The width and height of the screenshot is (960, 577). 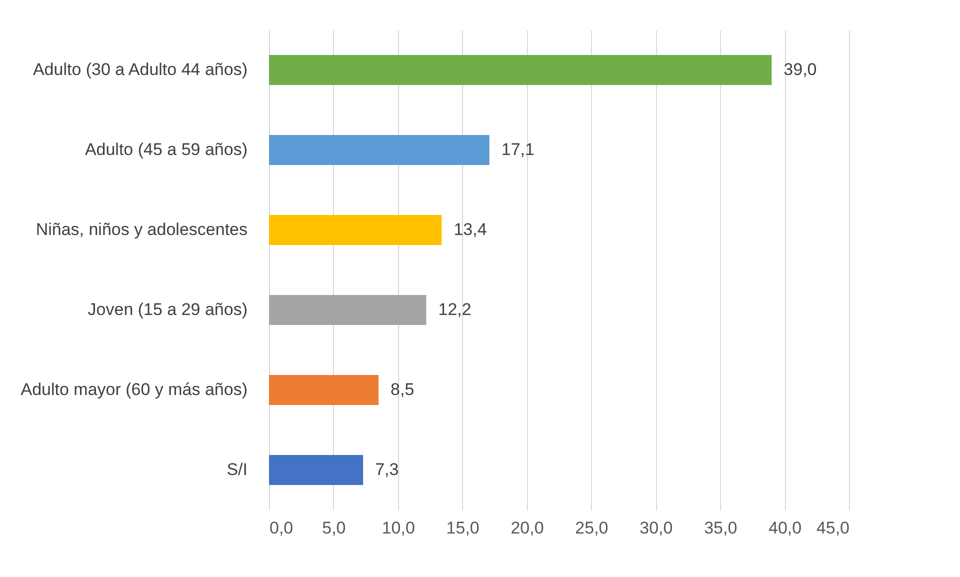 I want to click on data-label: 17,1, so click(x=517, y=149).